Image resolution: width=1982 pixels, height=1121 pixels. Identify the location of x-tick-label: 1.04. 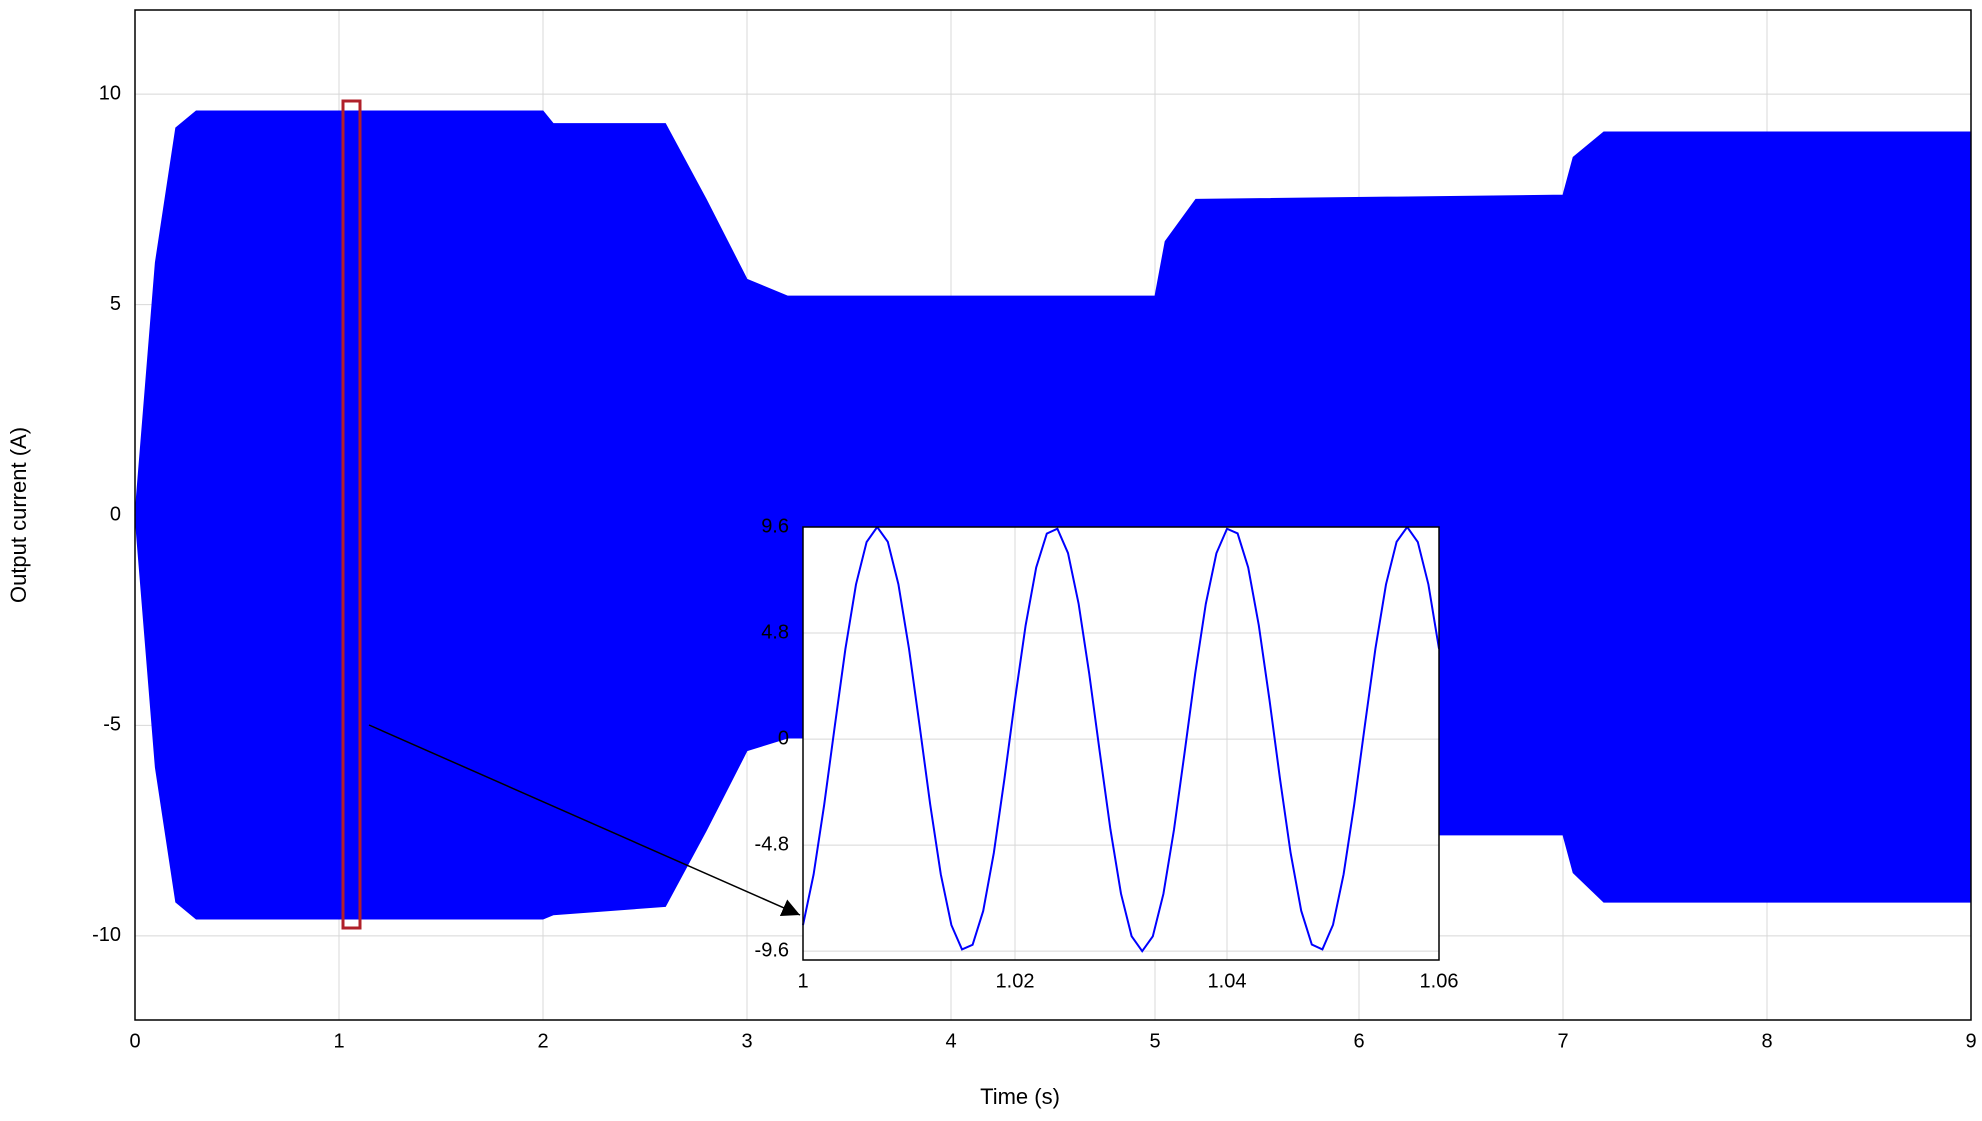
(1227, 981).